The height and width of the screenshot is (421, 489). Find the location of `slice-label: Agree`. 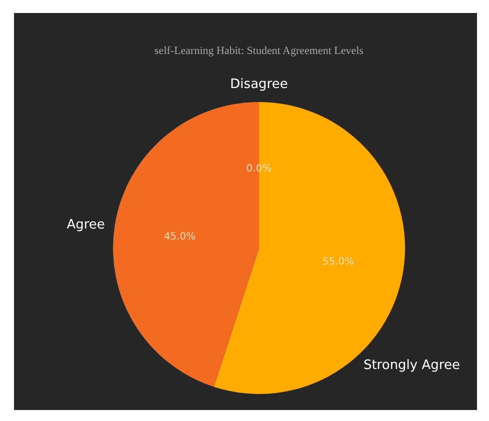

slice-label: Agree is located at coordinates (85, 225).